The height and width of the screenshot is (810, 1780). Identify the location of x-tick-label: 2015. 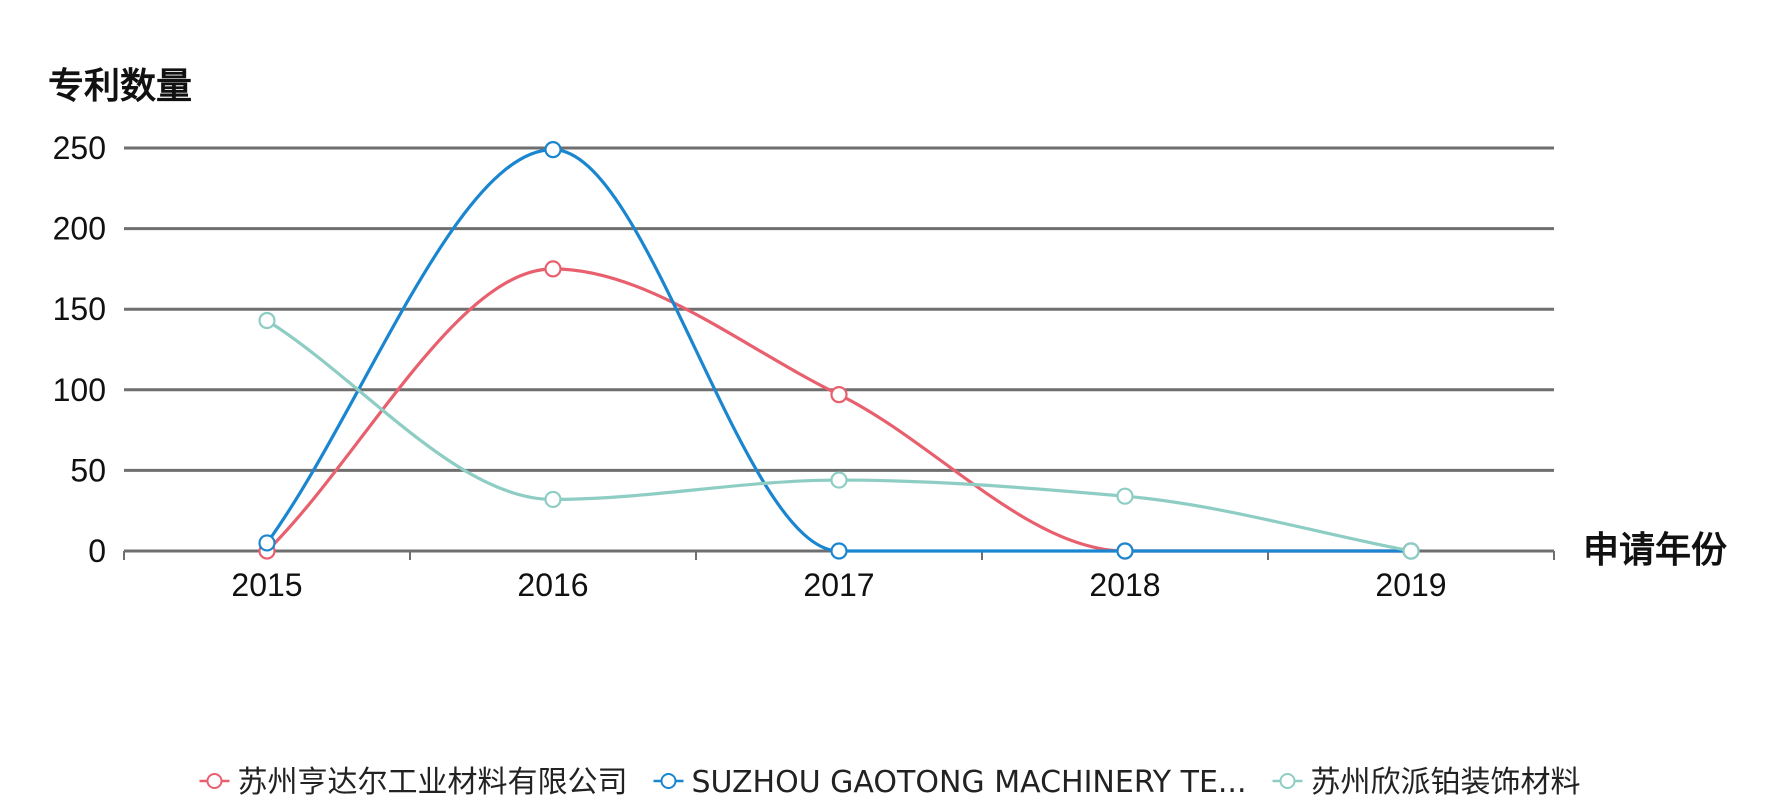
(266, 585).